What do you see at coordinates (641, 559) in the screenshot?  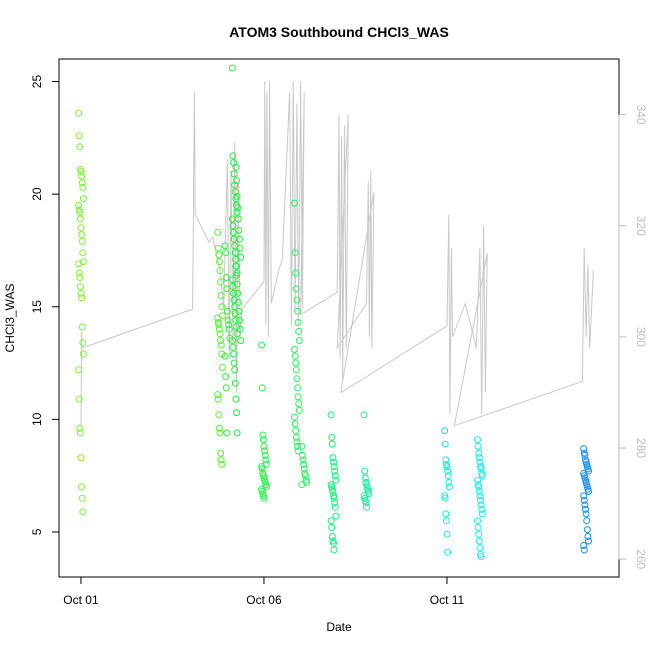 I see `y2-tick-label: 260` at bounding box center [641, 559].